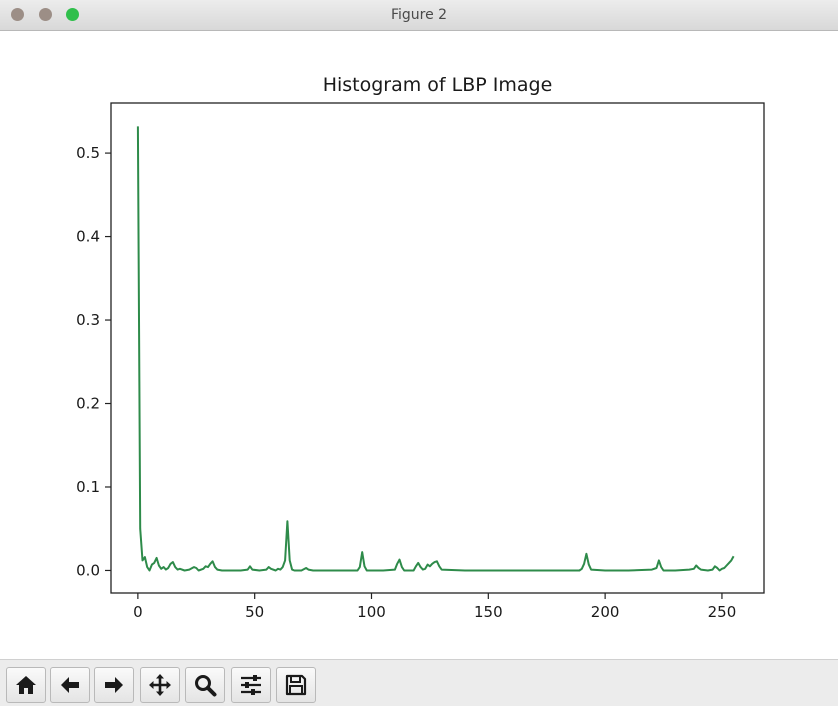 Image resolution: width=838 pixels, height=706 pixels. I want to click on save-icon, so click(296, 685).